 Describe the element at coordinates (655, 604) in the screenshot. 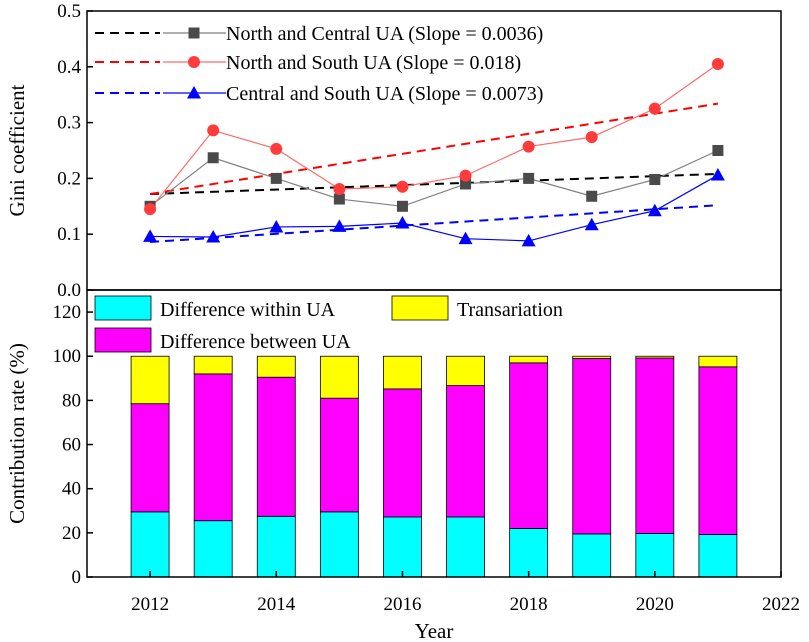

I see `x-tick-label: 2020` at that location.